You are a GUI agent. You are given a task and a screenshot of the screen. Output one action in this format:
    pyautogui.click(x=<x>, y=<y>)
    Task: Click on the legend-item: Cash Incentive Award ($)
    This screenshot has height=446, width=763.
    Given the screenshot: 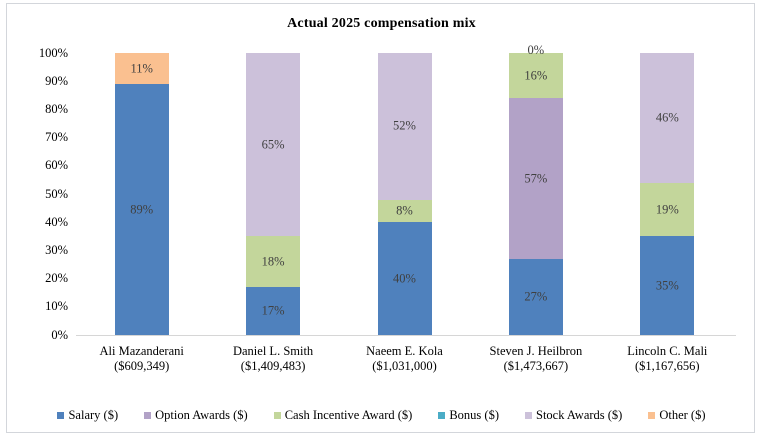 What is the action you would take?
    pyautogui.click(x=343, y=415)
    